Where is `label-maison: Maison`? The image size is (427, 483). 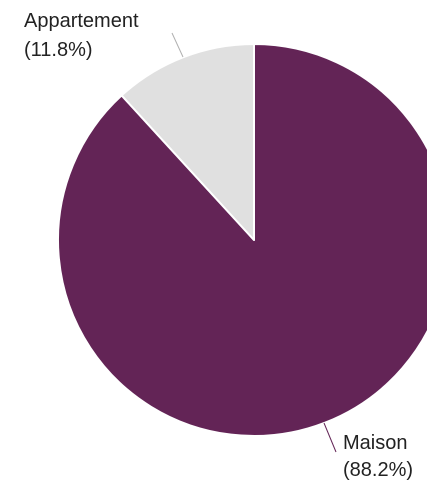
label-maison: Maison is located at coordinates (375, 443).